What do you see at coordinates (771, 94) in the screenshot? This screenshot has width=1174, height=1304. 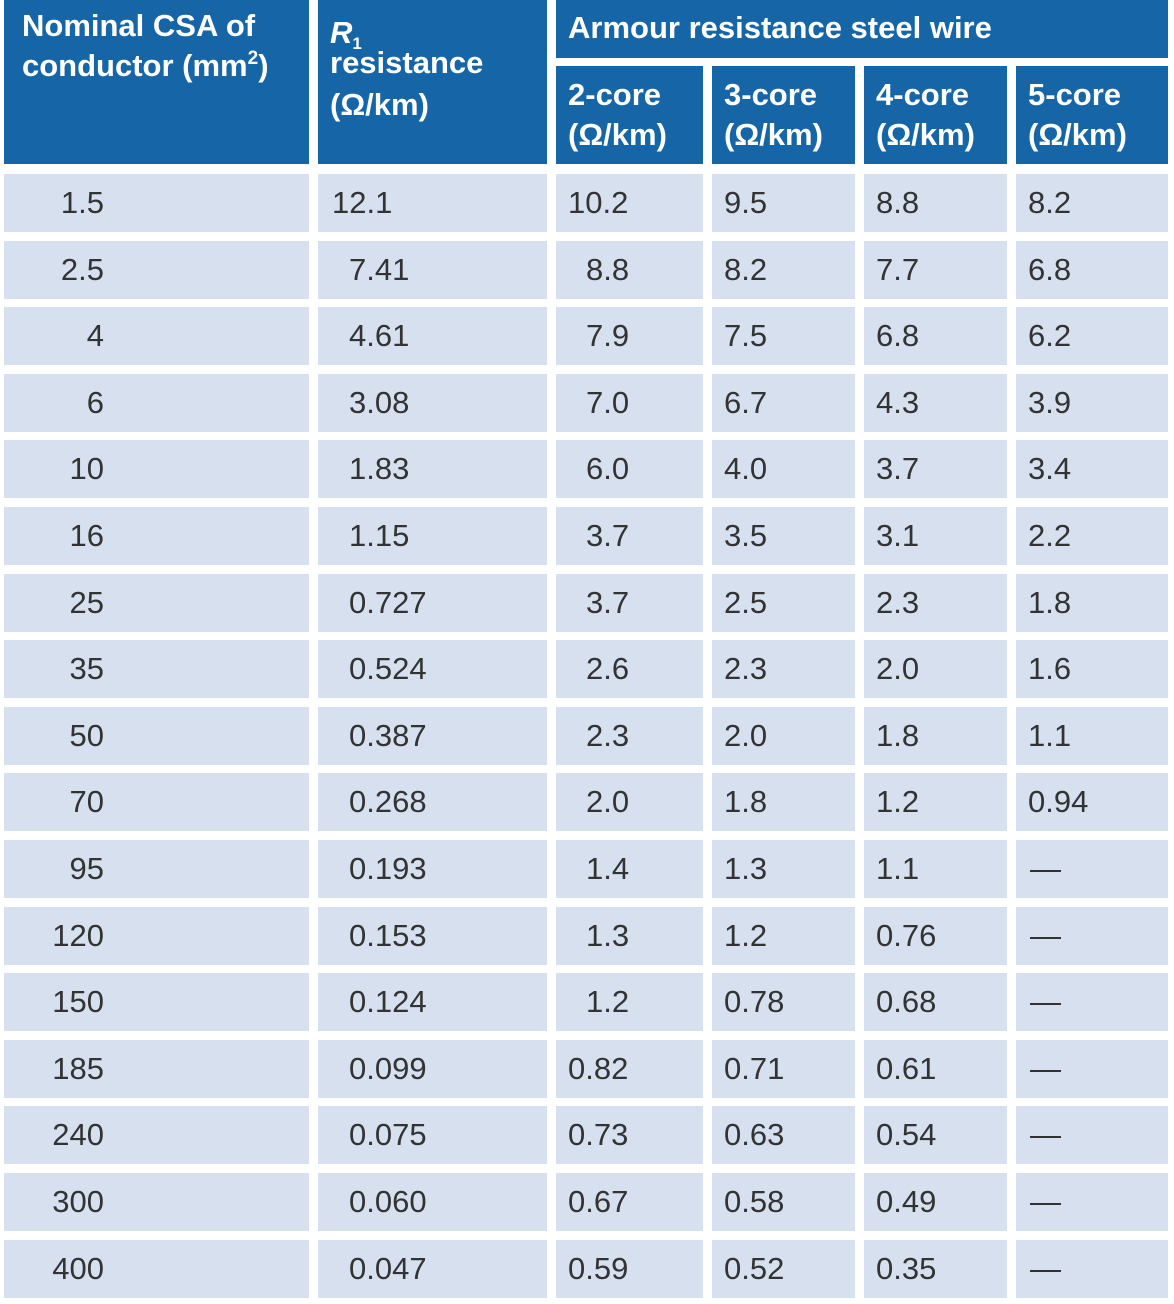 I see `header-core-label: 3-core` at bounding box center [771, 94].